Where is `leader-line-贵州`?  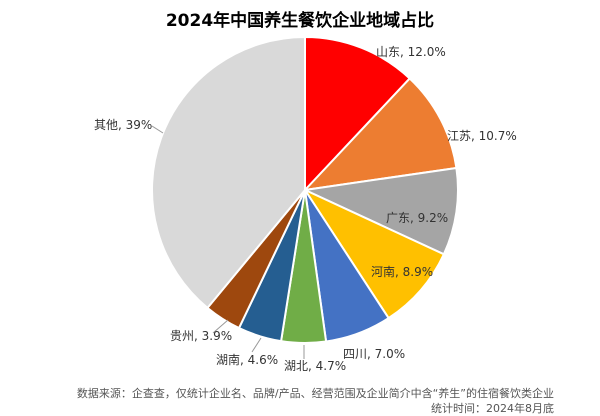 leader-line-贵州 is located at coordinates (220, 326).